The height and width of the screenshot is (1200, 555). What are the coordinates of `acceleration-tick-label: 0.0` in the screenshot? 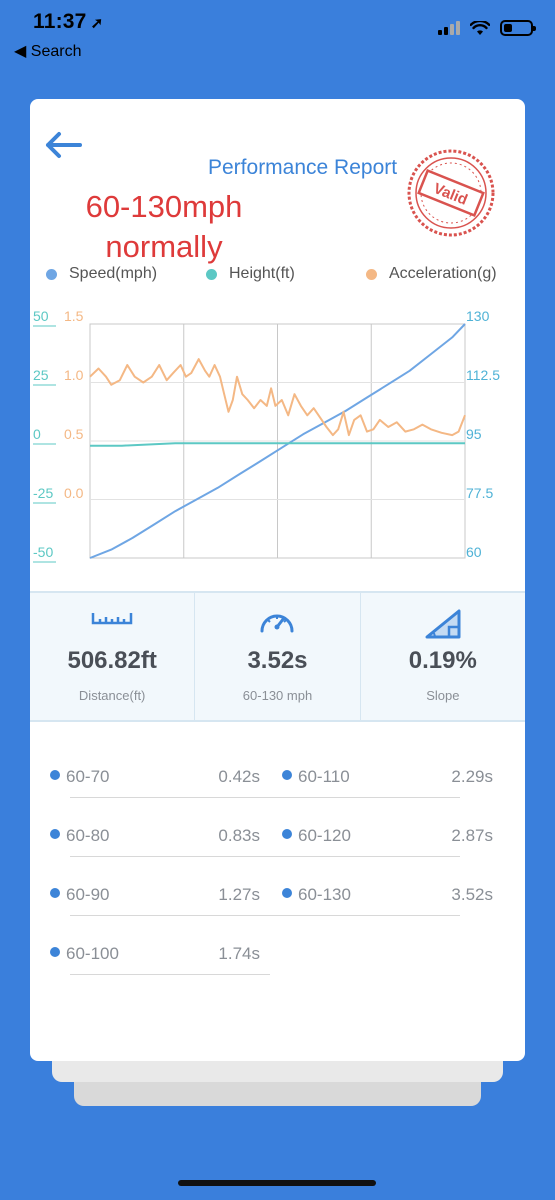 It's located at (74, 493).